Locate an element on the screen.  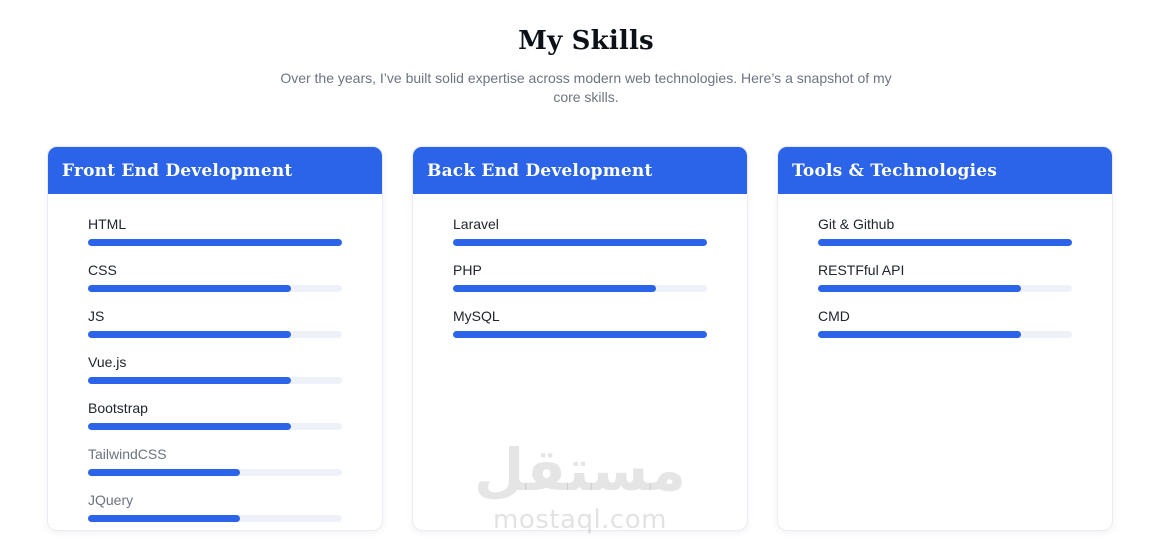
skill-row: CMD is located at coordinates (945, 322).